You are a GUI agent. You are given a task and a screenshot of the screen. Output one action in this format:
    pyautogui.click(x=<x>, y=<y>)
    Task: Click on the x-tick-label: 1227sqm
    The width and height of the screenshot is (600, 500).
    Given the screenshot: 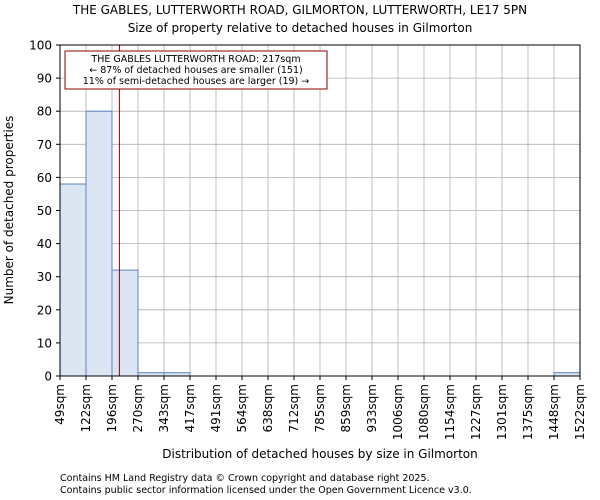 What is the action you would take?
    pyautogui.click(x=476, y=412)
    